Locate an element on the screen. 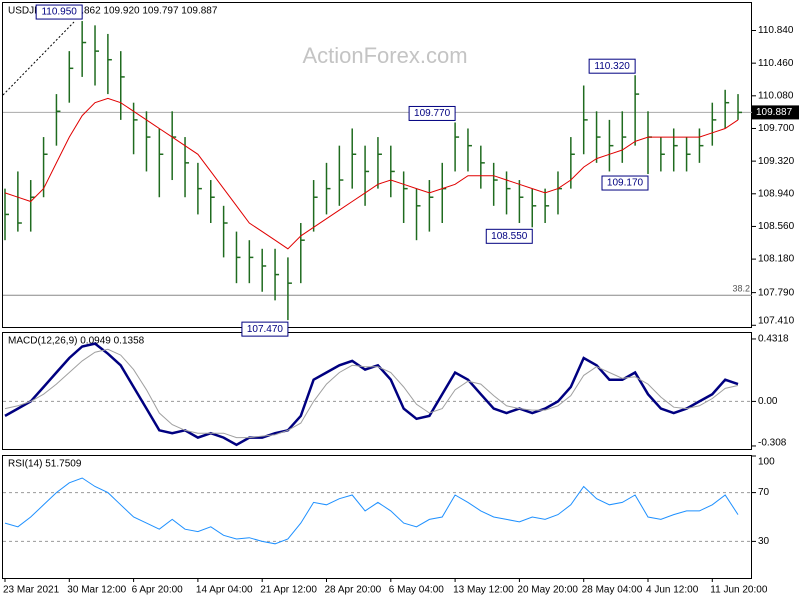 The height and width of the screenshot is (600, 800). x-tick-label: 21 Apr 12:00 is located at coordinates (288, 590).